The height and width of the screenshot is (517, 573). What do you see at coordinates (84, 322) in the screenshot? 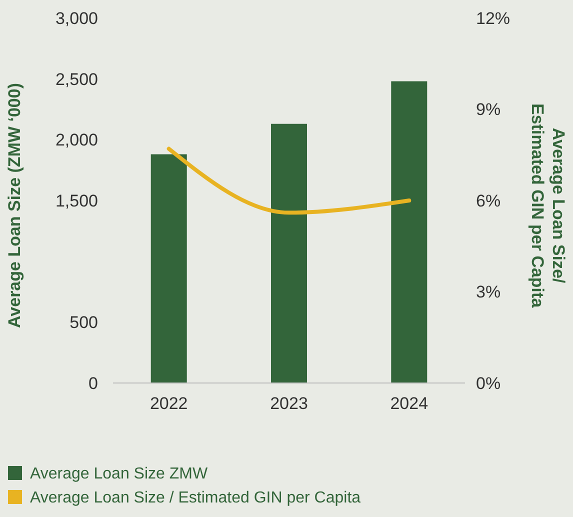
I see `y-tick-label: 500` at bounding box center [84, 322].